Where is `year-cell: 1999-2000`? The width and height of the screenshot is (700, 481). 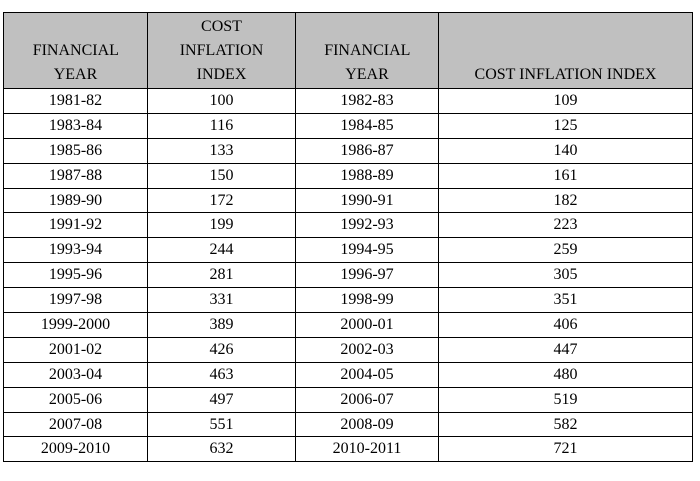 year-cell: 1999-2000 is located at coordinates (75, 325).